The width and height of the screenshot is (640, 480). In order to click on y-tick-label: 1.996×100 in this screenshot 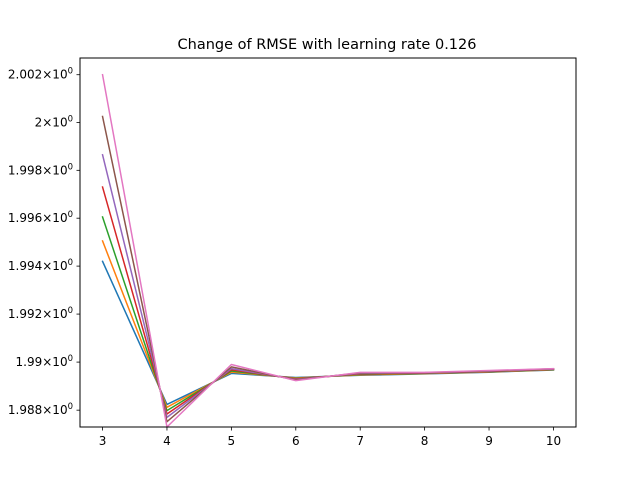, I will do `click(40, 217)`.